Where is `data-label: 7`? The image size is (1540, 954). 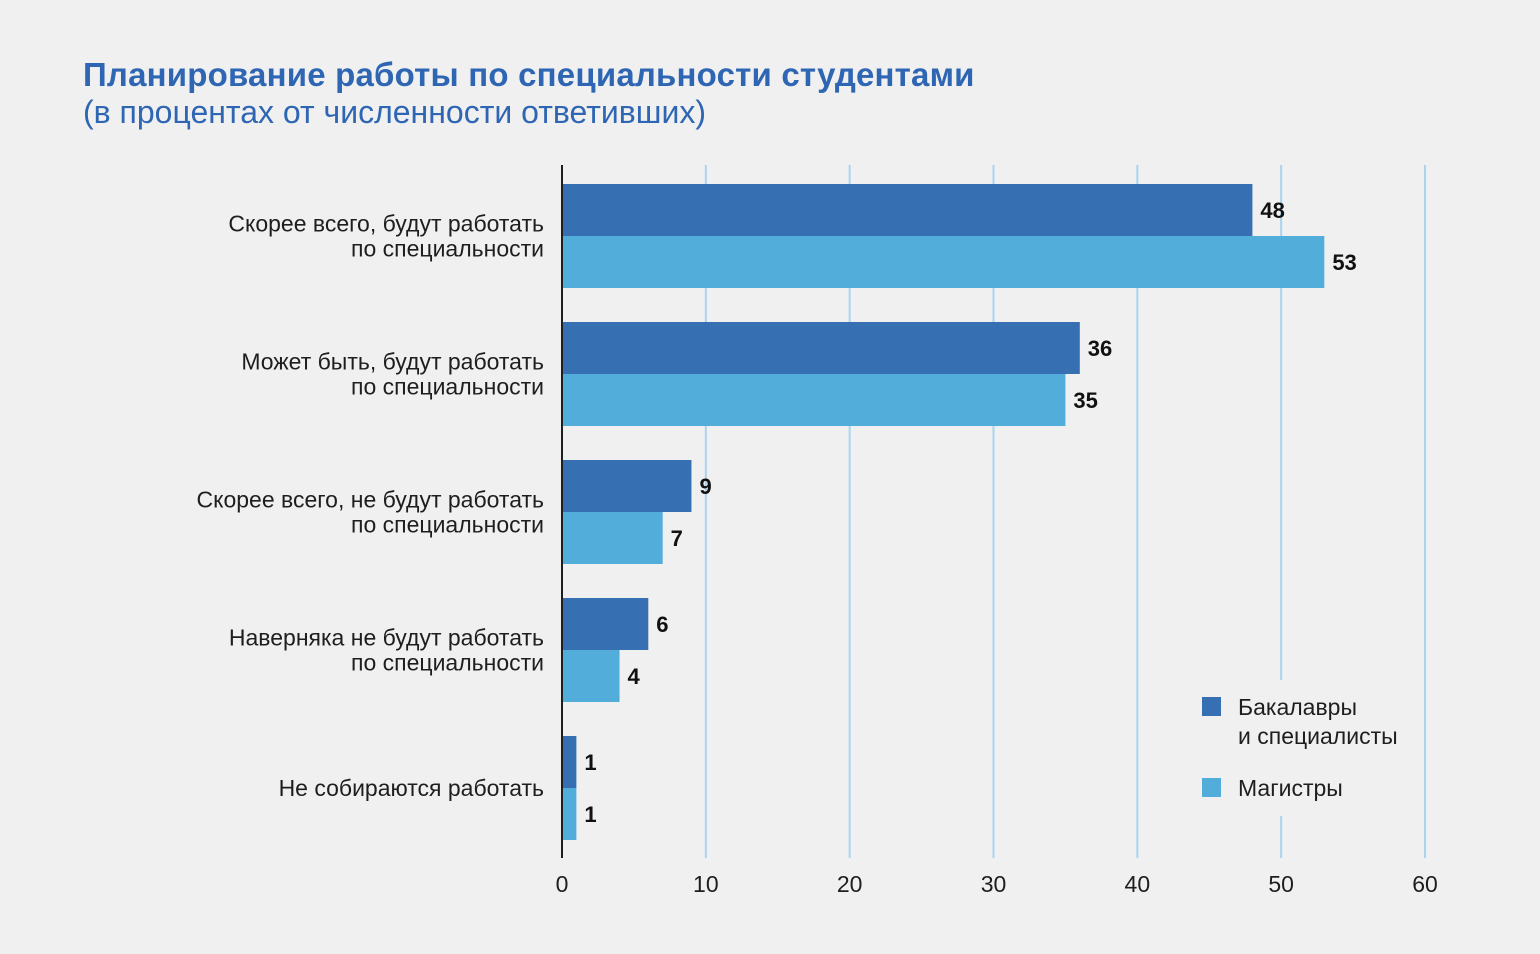 data-label: 7 is located at coordinates (677, 538).